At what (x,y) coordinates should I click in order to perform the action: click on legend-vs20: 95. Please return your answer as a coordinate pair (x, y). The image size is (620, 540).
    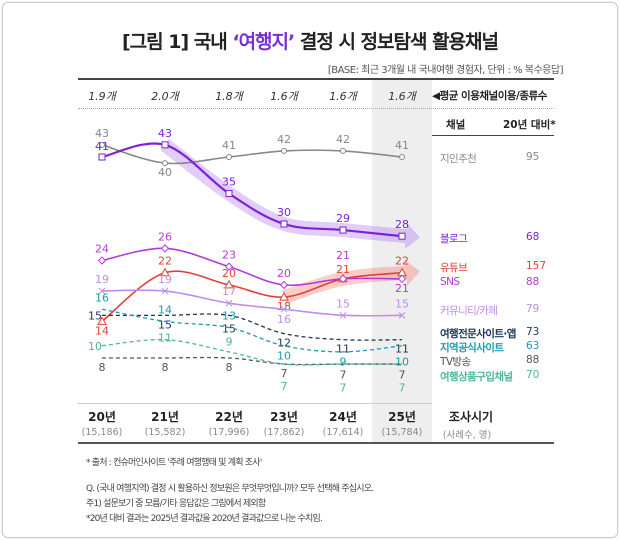
    Looking at the image, I should click on (533, 157).